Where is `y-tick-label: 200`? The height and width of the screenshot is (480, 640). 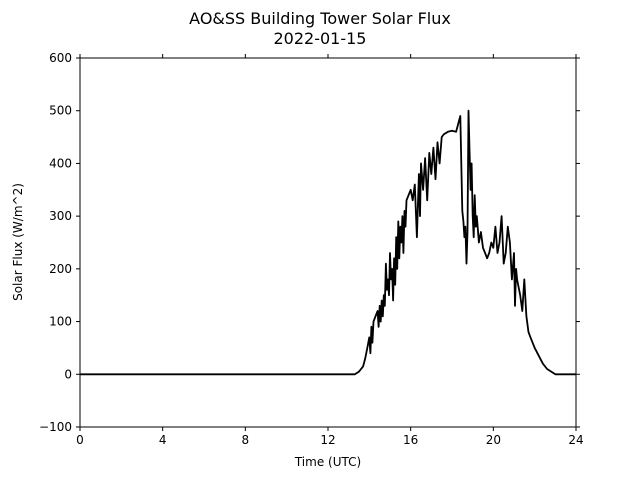
y-tick-label: 200 is located at coordinates (60, 269).